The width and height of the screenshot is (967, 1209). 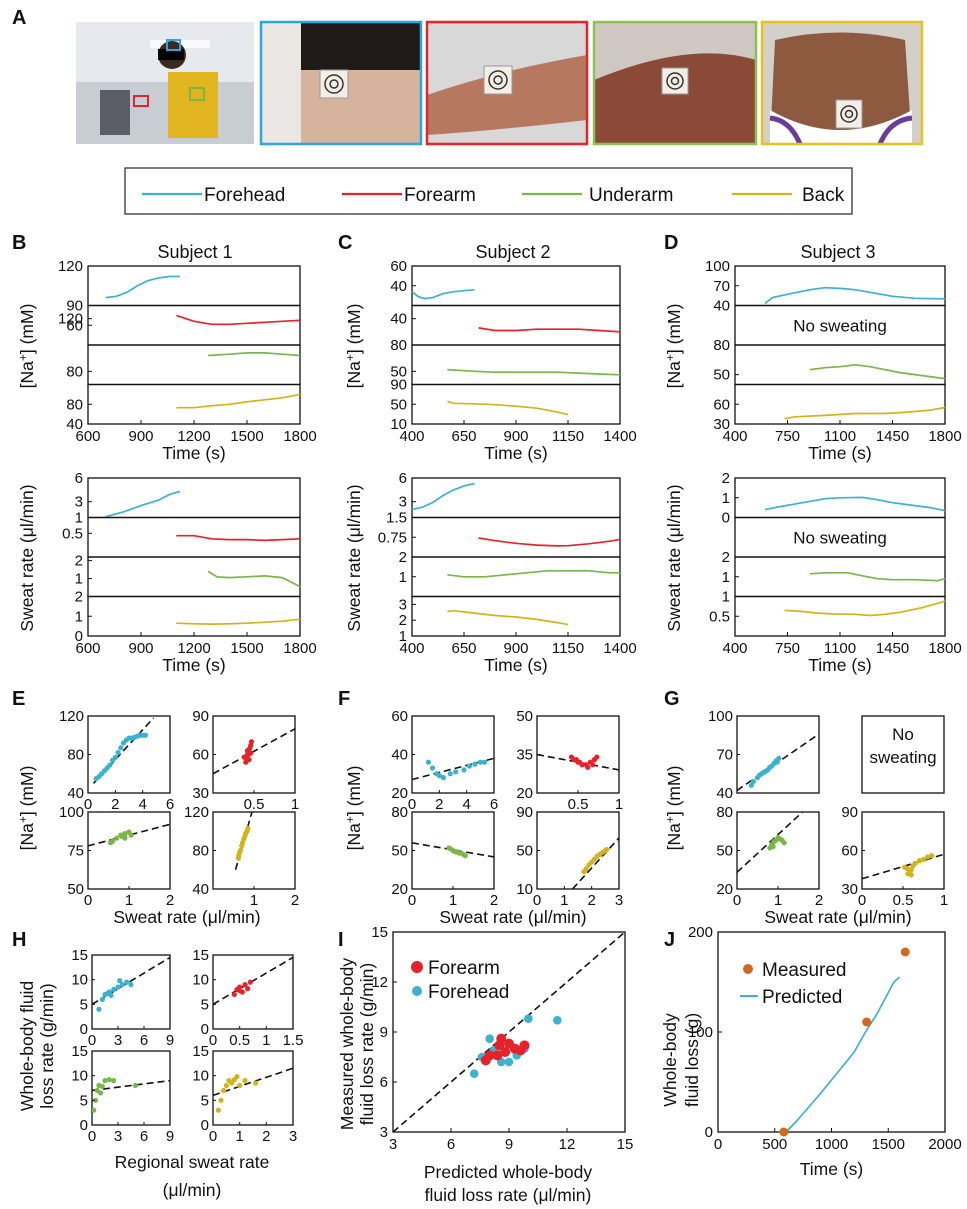 What do you see at coordinates (509, 1144) in the screenshot?
I see `x-tick-label: 9` at bounding box center [509, 1144].